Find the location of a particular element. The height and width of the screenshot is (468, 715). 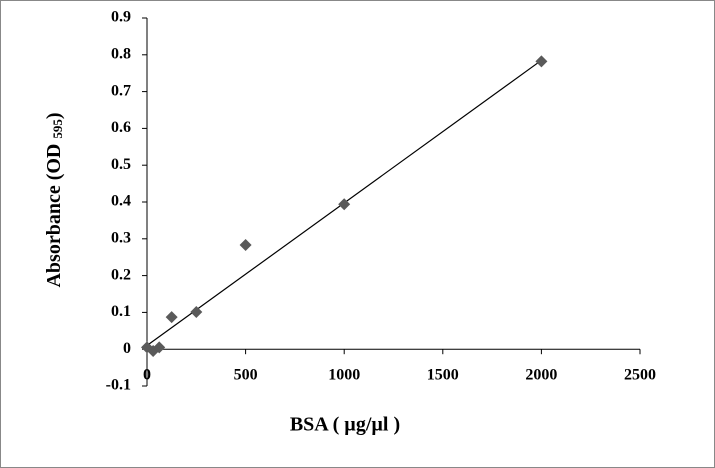

y-tick-label: 0 is located at coordinates (127, 348).